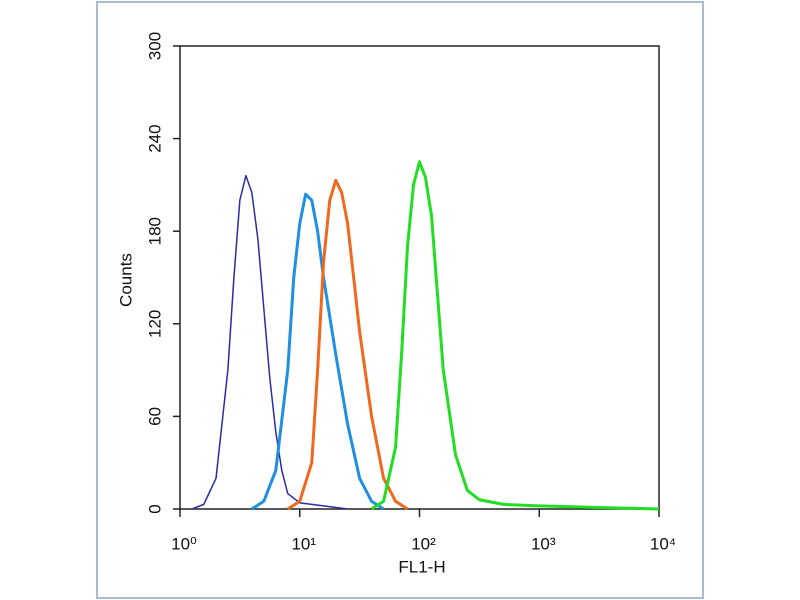  Describe the element at coordinates (184, 543) in the screenshot. I see `x-tick-label: 10⁰` at that location.